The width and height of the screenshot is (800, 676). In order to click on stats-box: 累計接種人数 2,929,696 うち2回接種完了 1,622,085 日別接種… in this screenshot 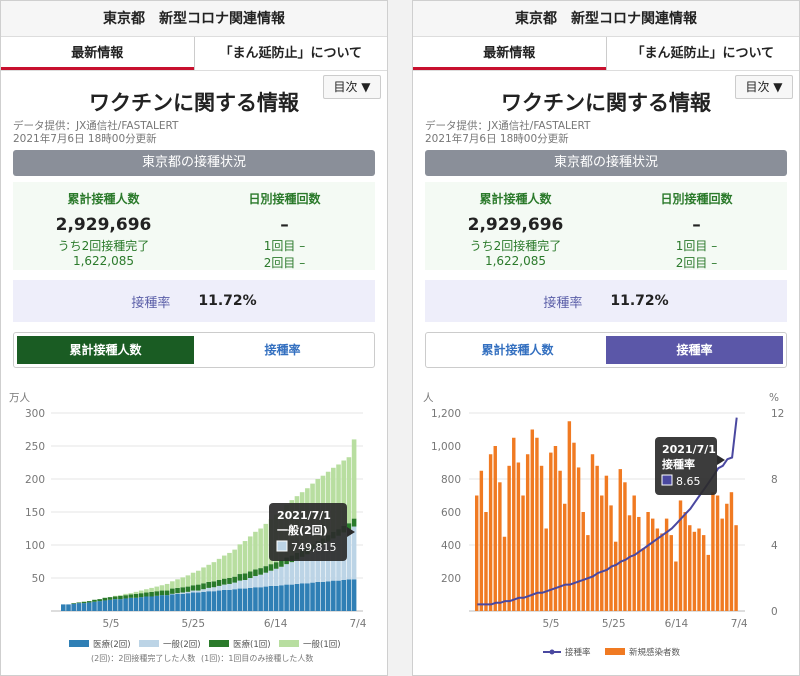, I will do `click(194, 226)`.